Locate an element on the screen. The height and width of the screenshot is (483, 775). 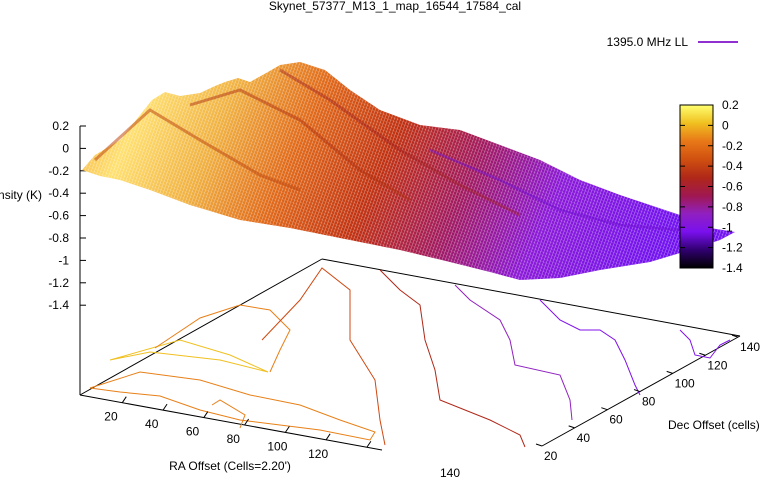
z-ticks: 0.2 0 -0.2 -0.4 -0.6 -0.8 -1 -1.2 -1.4 is located at coordinates (67, 215).